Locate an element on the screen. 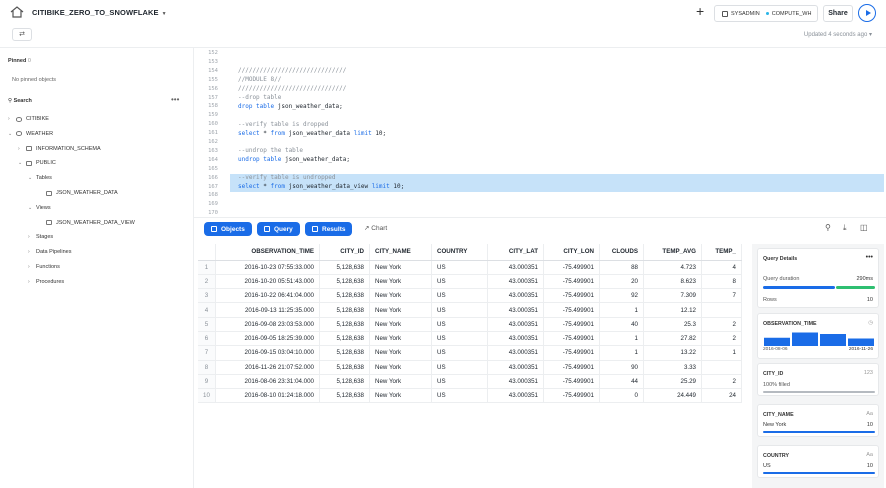 The image size is (886, 488). tree-item: ⌄ Tables is located at coordinates (40, 178).